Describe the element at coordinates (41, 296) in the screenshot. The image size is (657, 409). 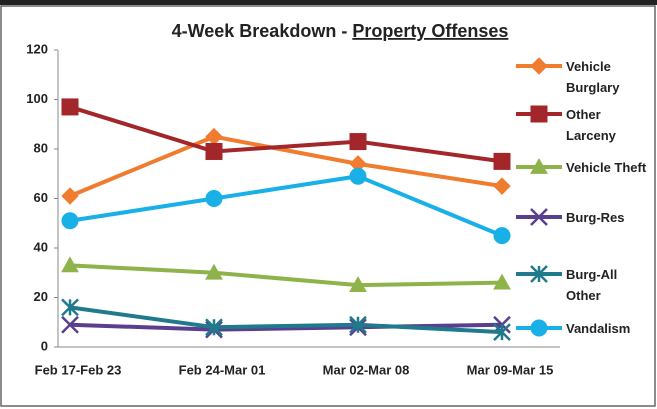
I see `y-tick-label: 20` at that location.